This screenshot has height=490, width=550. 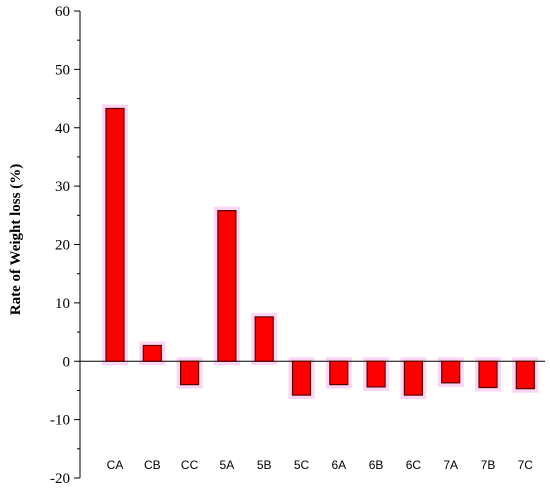 What do you see at coordinates (320, 465) in the screenshot?
I see `category-labels: CA CB CC 5A 5B 5C 6A 6B 6C 7A 7B 7C` at bounding box center [320, 465].